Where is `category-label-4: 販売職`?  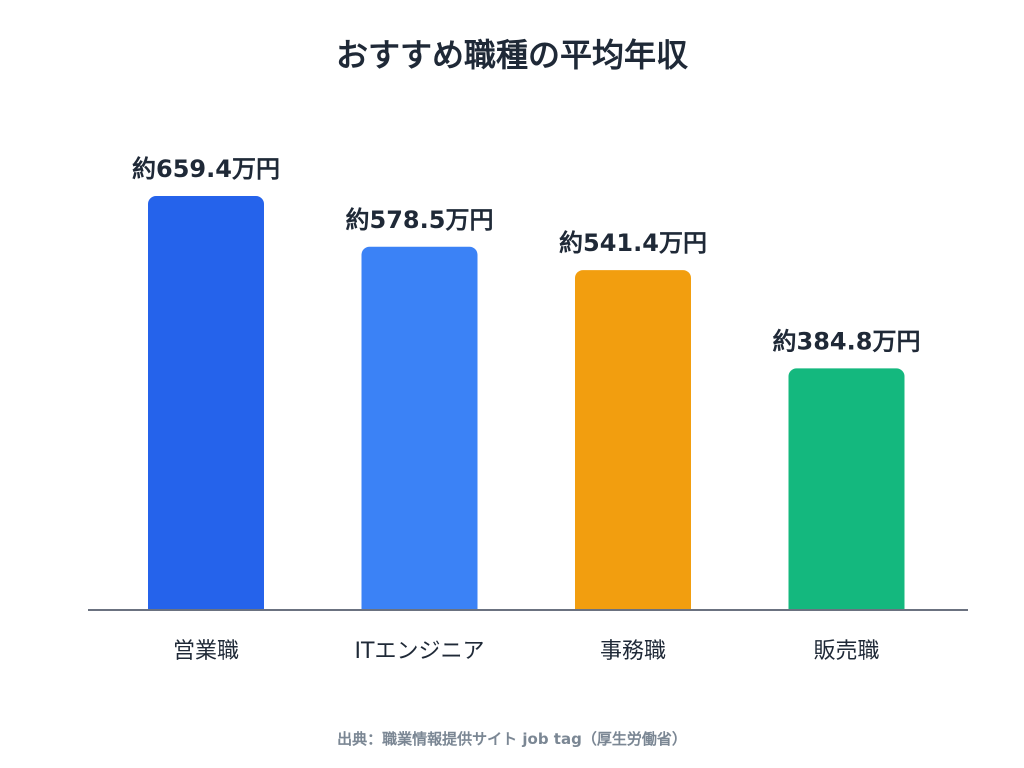
category-label-4: 販売職 is located at coordinates (846, 651).